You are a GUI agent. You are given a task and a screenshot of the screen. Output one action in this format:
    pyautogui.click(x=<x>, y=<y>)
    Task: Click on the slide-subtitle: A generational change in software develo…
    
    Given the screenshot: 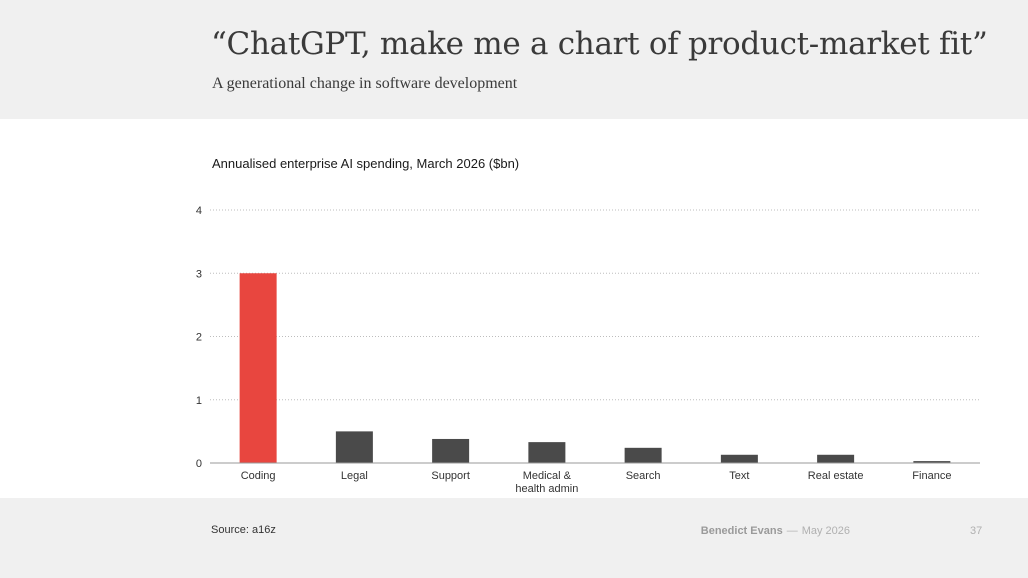 What is the action you would take?
    pyautogui.click(x=365, y=83)
    